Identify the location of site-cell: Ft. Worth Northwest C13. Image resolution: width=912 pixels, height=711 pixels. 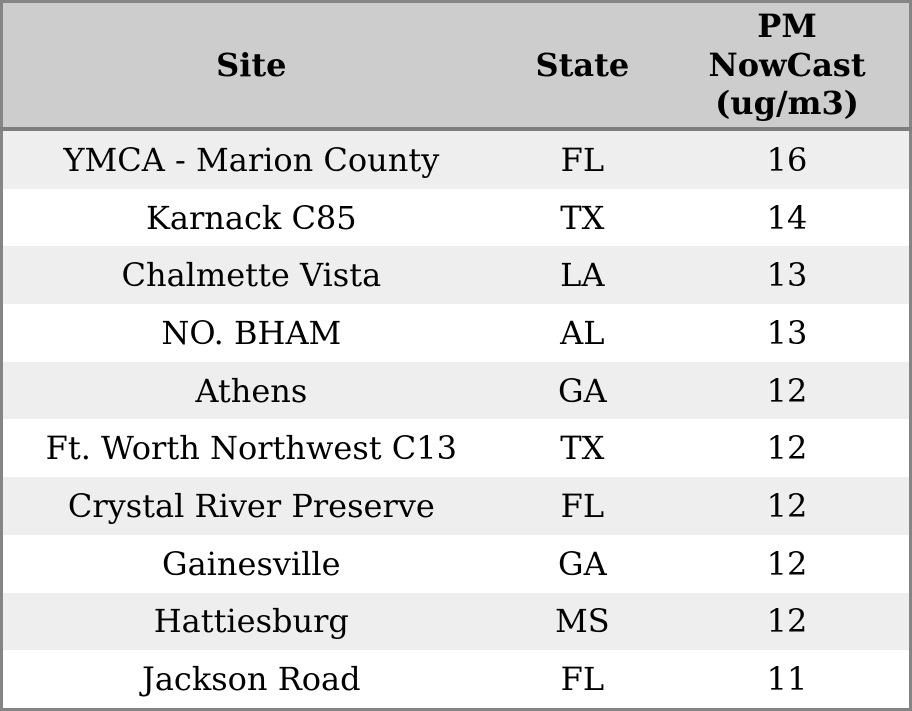
(250, 448).